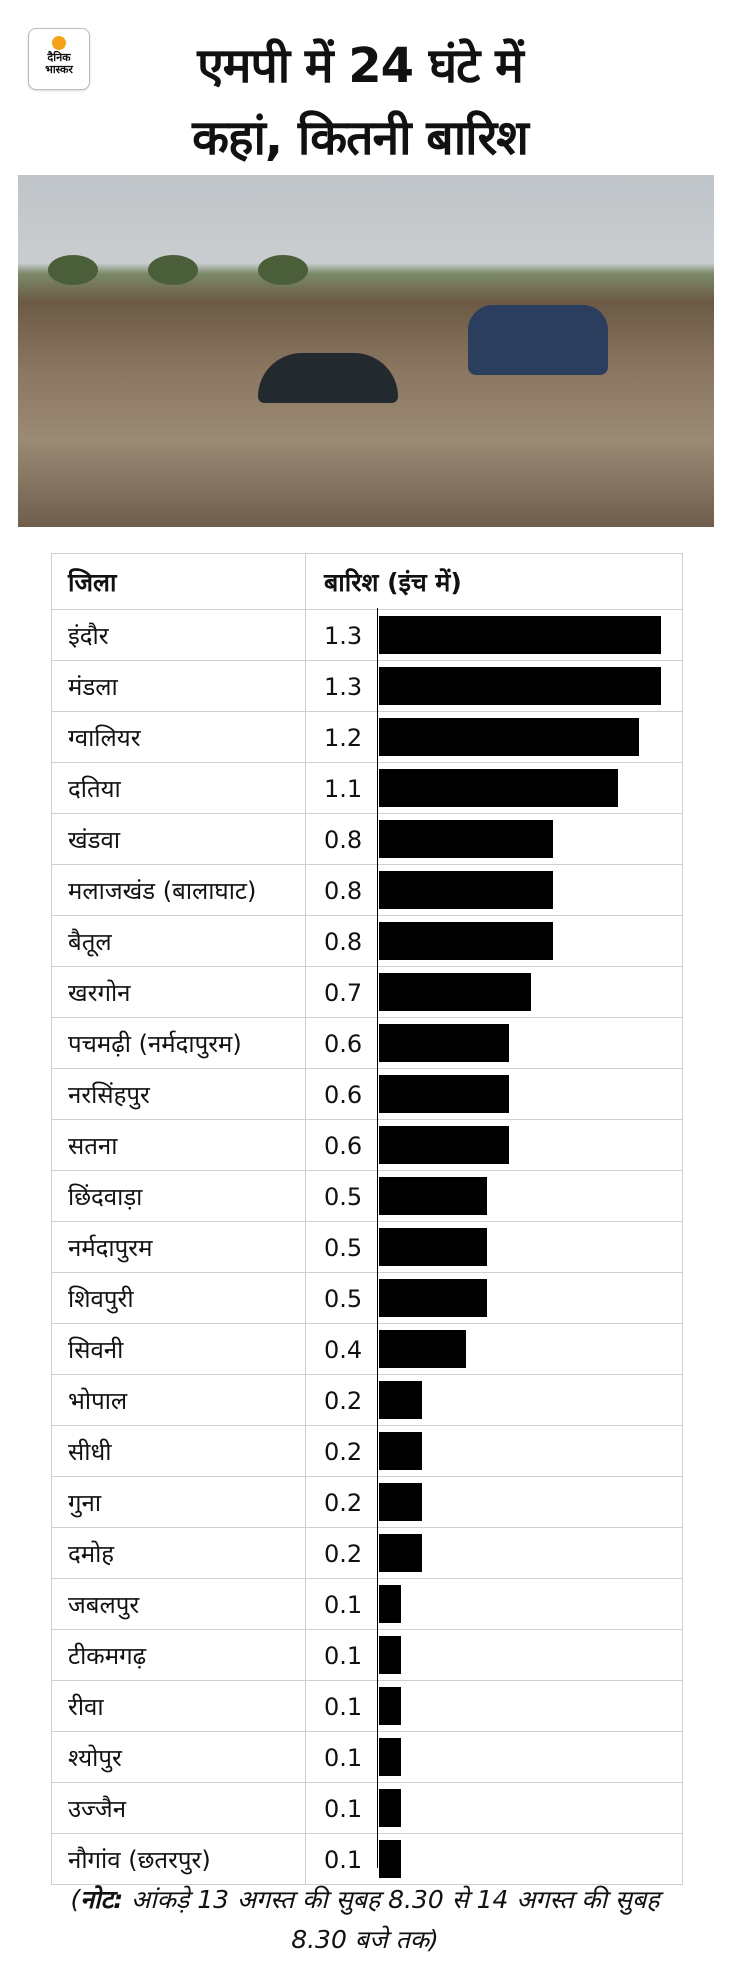  What do you see at coordinates (494, 686) in the screenshot?
I see `rainfall-cell: 1.3` at bounding box center [494, 686].